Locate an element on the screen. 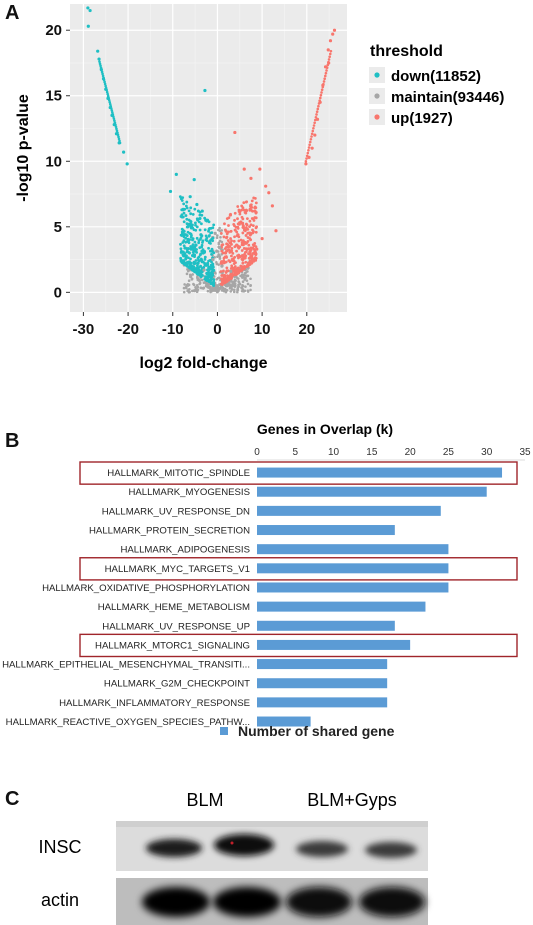 The width and height of the screenshot is (533, 925). x-axis-label: log2 fold-change is located at coordinates (204, 363).